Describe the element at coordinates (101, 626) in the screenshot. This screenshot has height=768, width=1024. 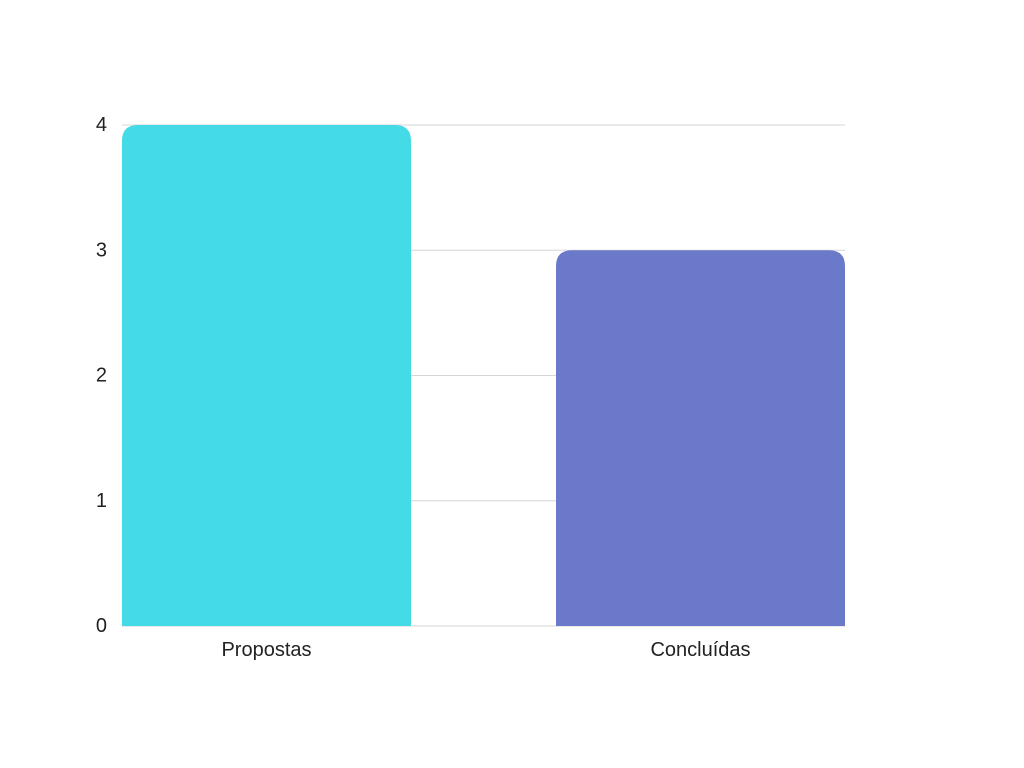
I see `y-tick-label: 0` at that location.